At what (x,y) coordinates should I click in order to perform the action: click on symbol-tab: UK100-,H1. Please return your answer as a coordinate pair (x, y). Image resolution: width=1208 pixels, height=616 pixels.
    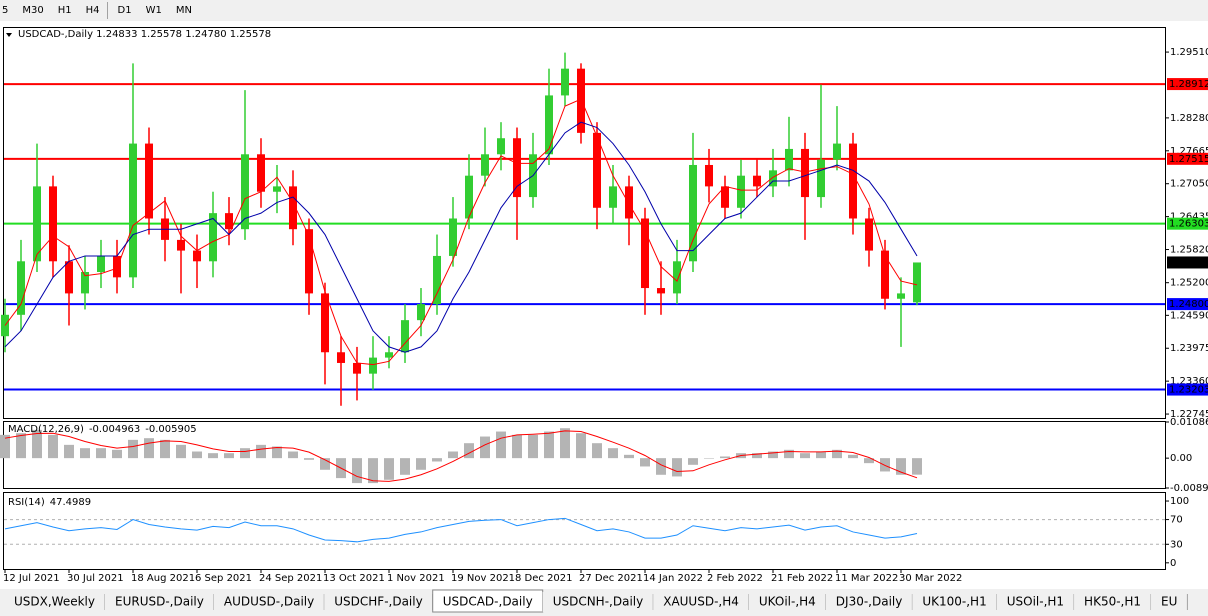
    Looking at the image, I should click on (955, 602).